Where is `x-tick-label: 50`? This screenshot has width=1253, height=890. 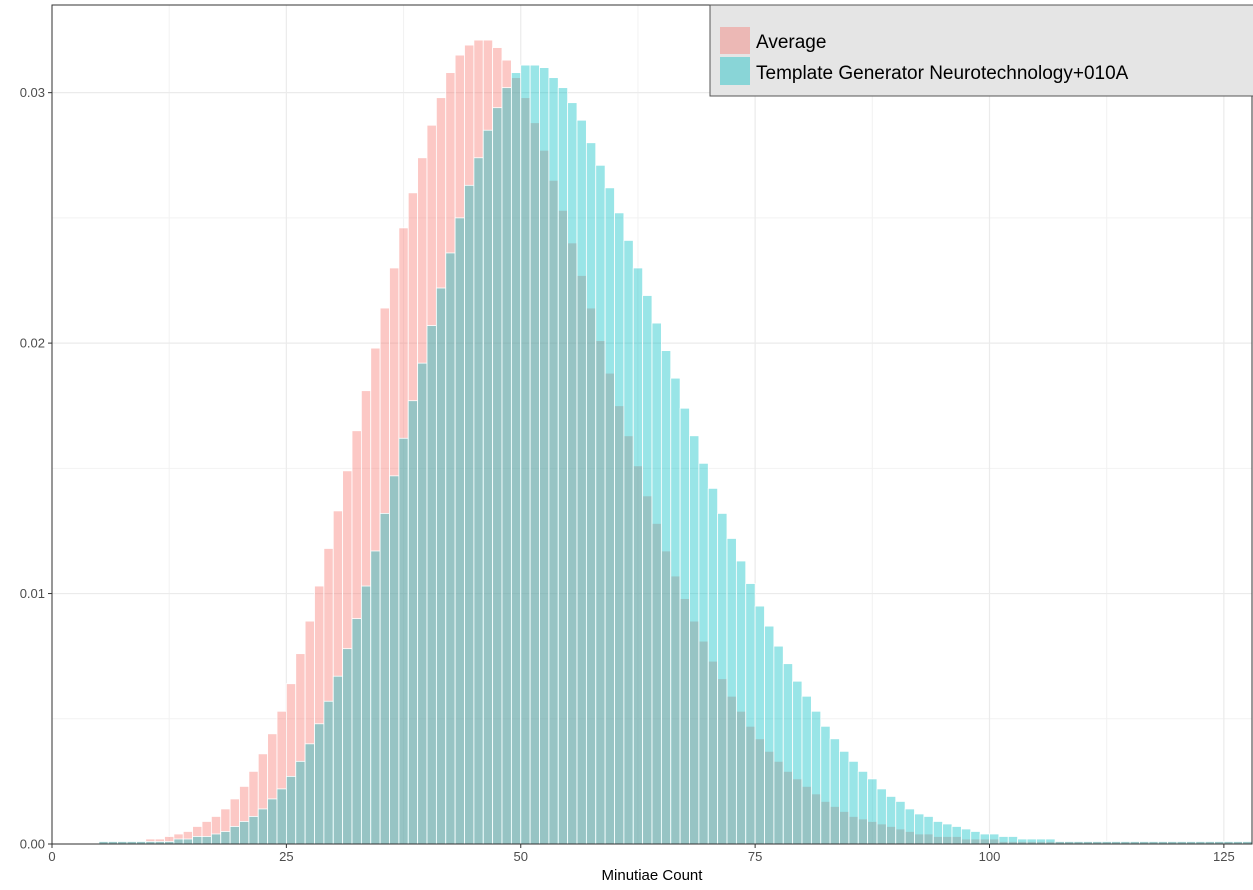 x-tick-label: 50 is located at coordinates (521, 856).